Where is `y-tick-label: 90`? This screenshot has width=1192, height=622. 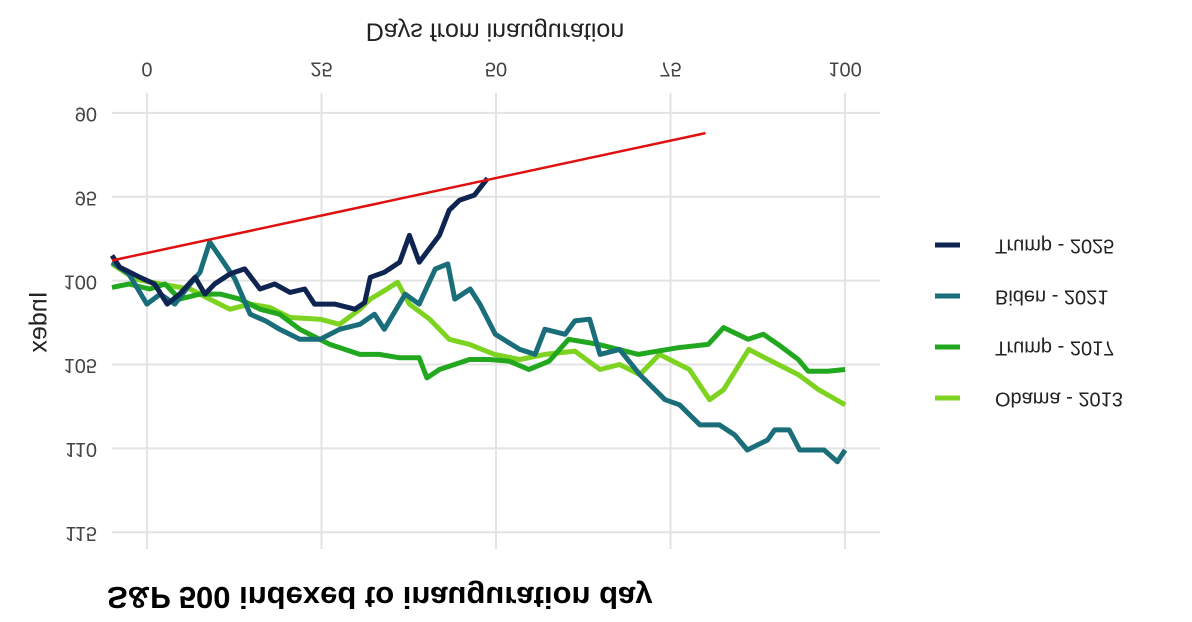 y-tick-label: 90 is located at coordinates (86, 114).